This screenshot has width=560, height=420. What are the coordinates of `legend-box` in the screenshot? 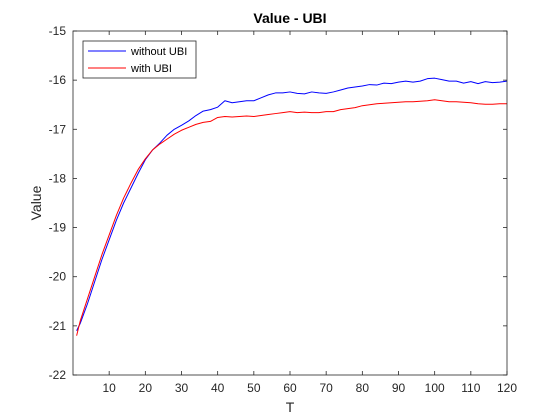 It's located at (139, 59).